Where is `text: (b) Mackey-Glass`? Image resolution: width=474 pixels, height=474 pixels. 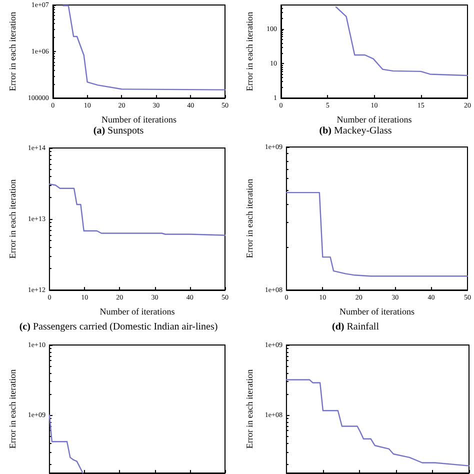 text: (b) Mackey-Glass is located at coordinates (355, 131).